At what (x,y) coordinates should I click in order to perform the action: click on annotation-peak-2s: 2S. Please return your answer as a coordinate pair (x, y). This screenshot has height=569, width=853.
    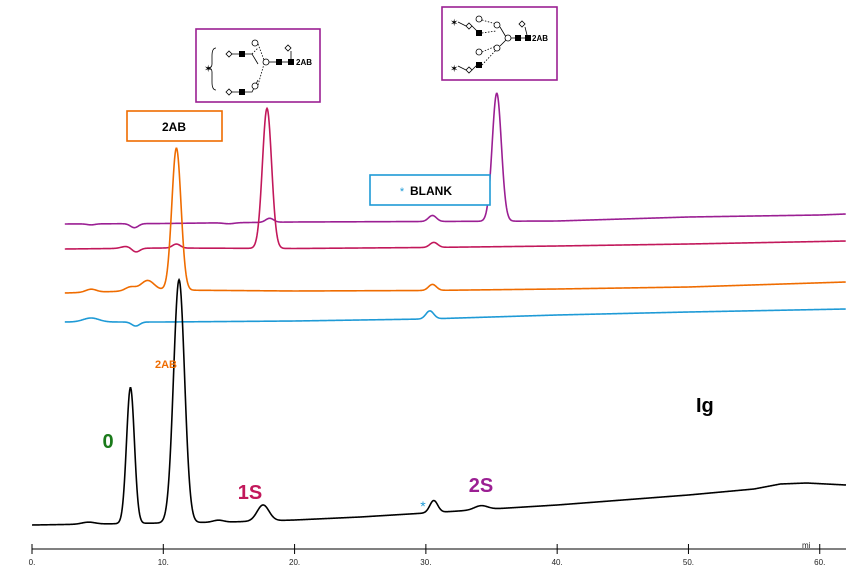
    Looking at the image, I should click on (481, 486).